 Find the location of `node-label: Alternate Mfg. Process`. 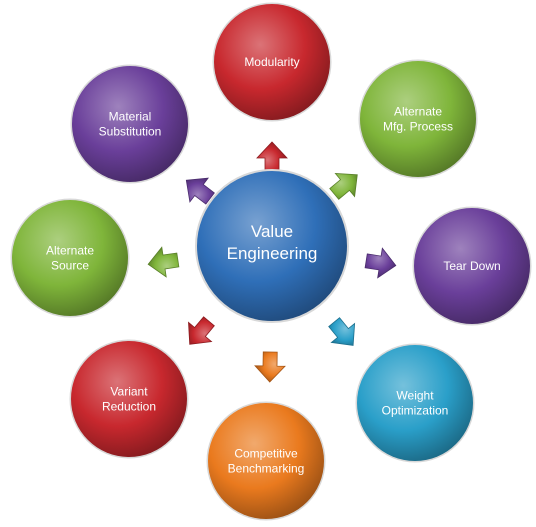

node-label: Alternate Mfg. Process is located at coordinates (418, 119).